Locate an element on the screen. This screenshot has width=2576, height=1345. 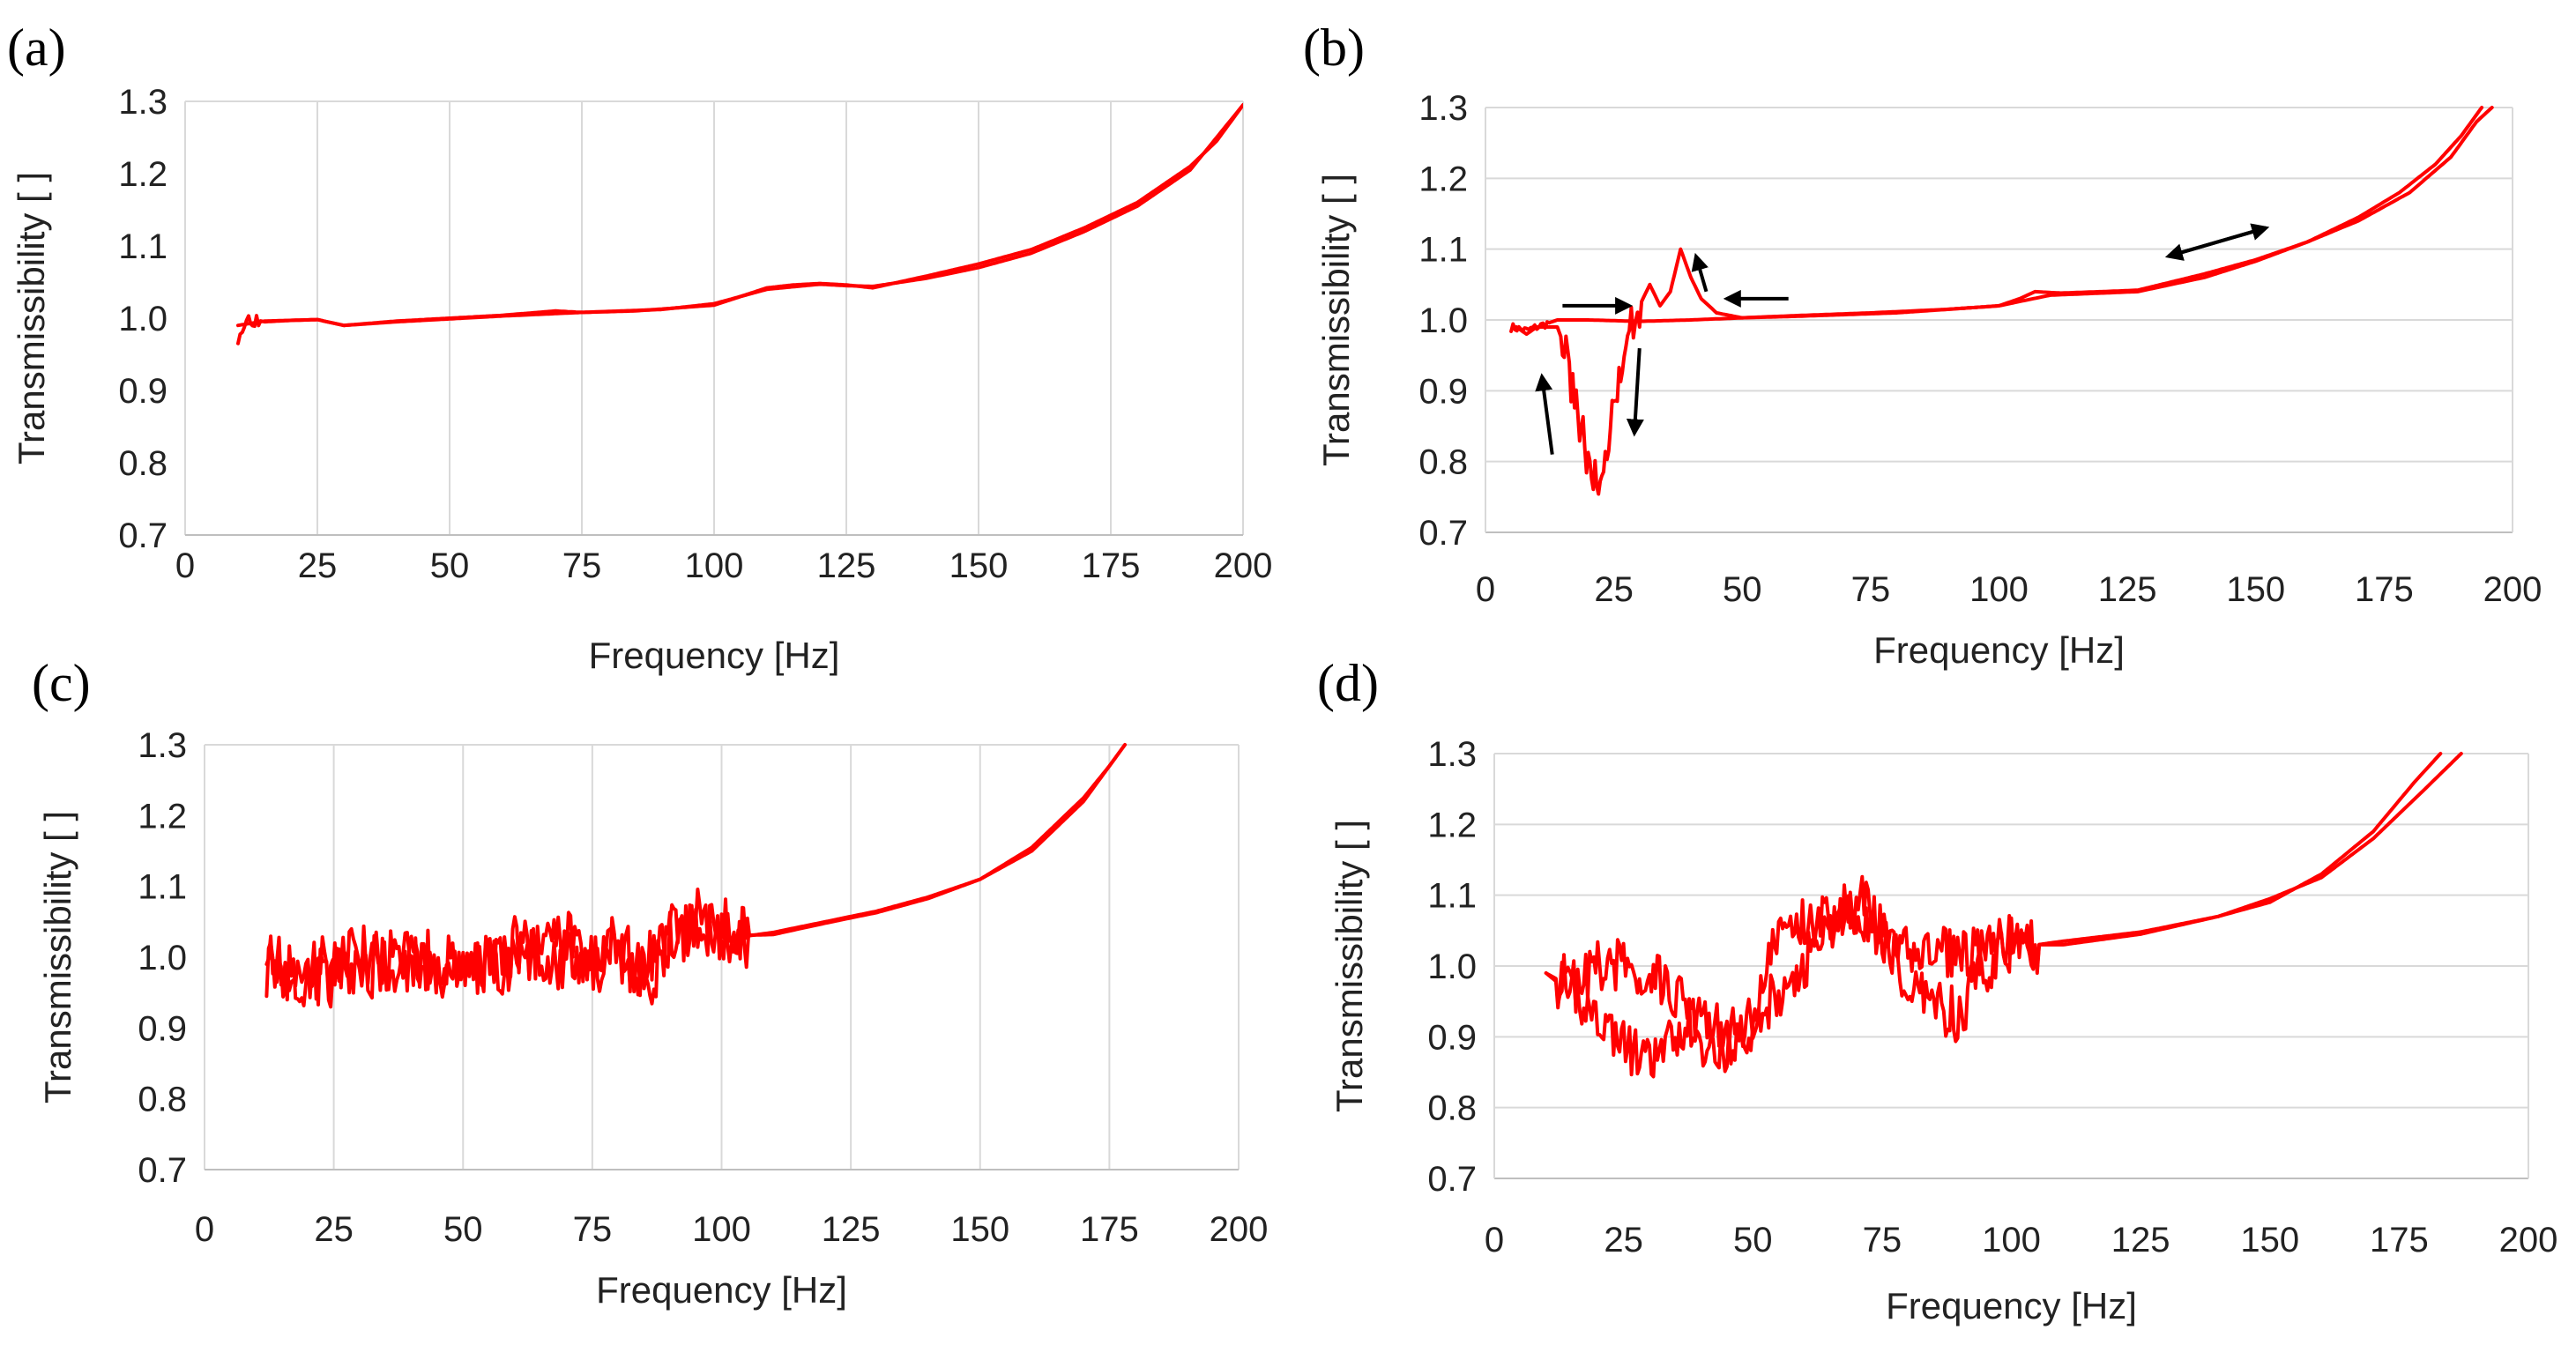
panel-label: (a) is located at coordinates (36, 48).